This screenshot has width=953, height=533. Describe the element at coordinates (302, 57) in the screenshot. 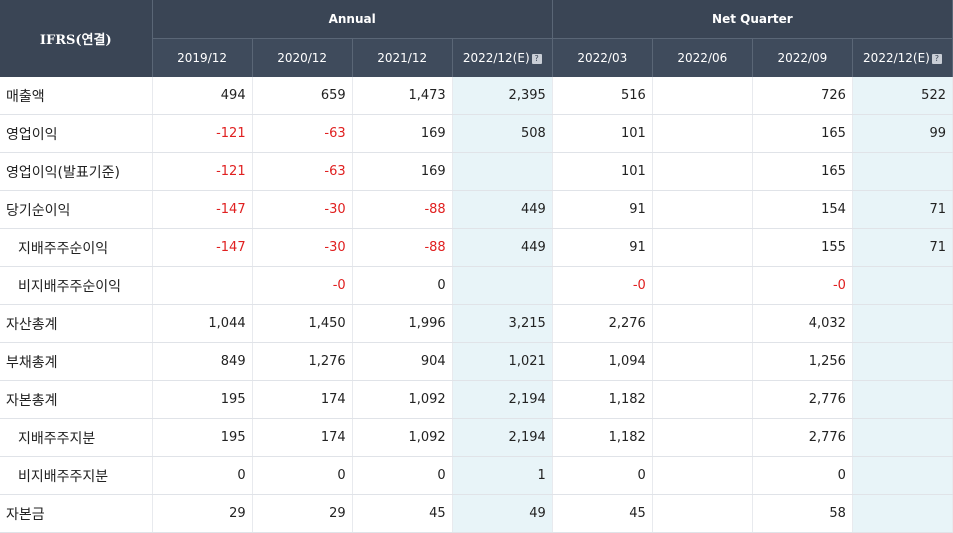

I see `column-header: 2020/12` at that location.